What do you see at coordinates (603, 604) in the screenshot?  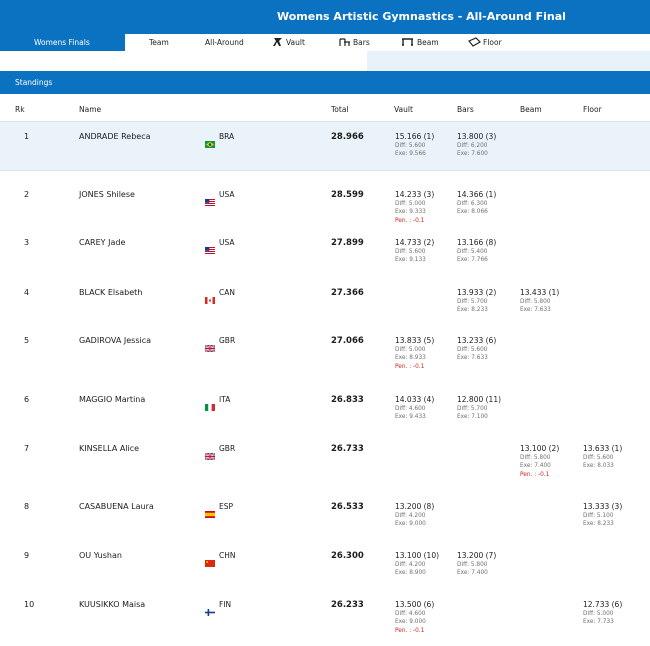 I see `floor-score: 12.733 (6)` at bounding box center [603, 604].